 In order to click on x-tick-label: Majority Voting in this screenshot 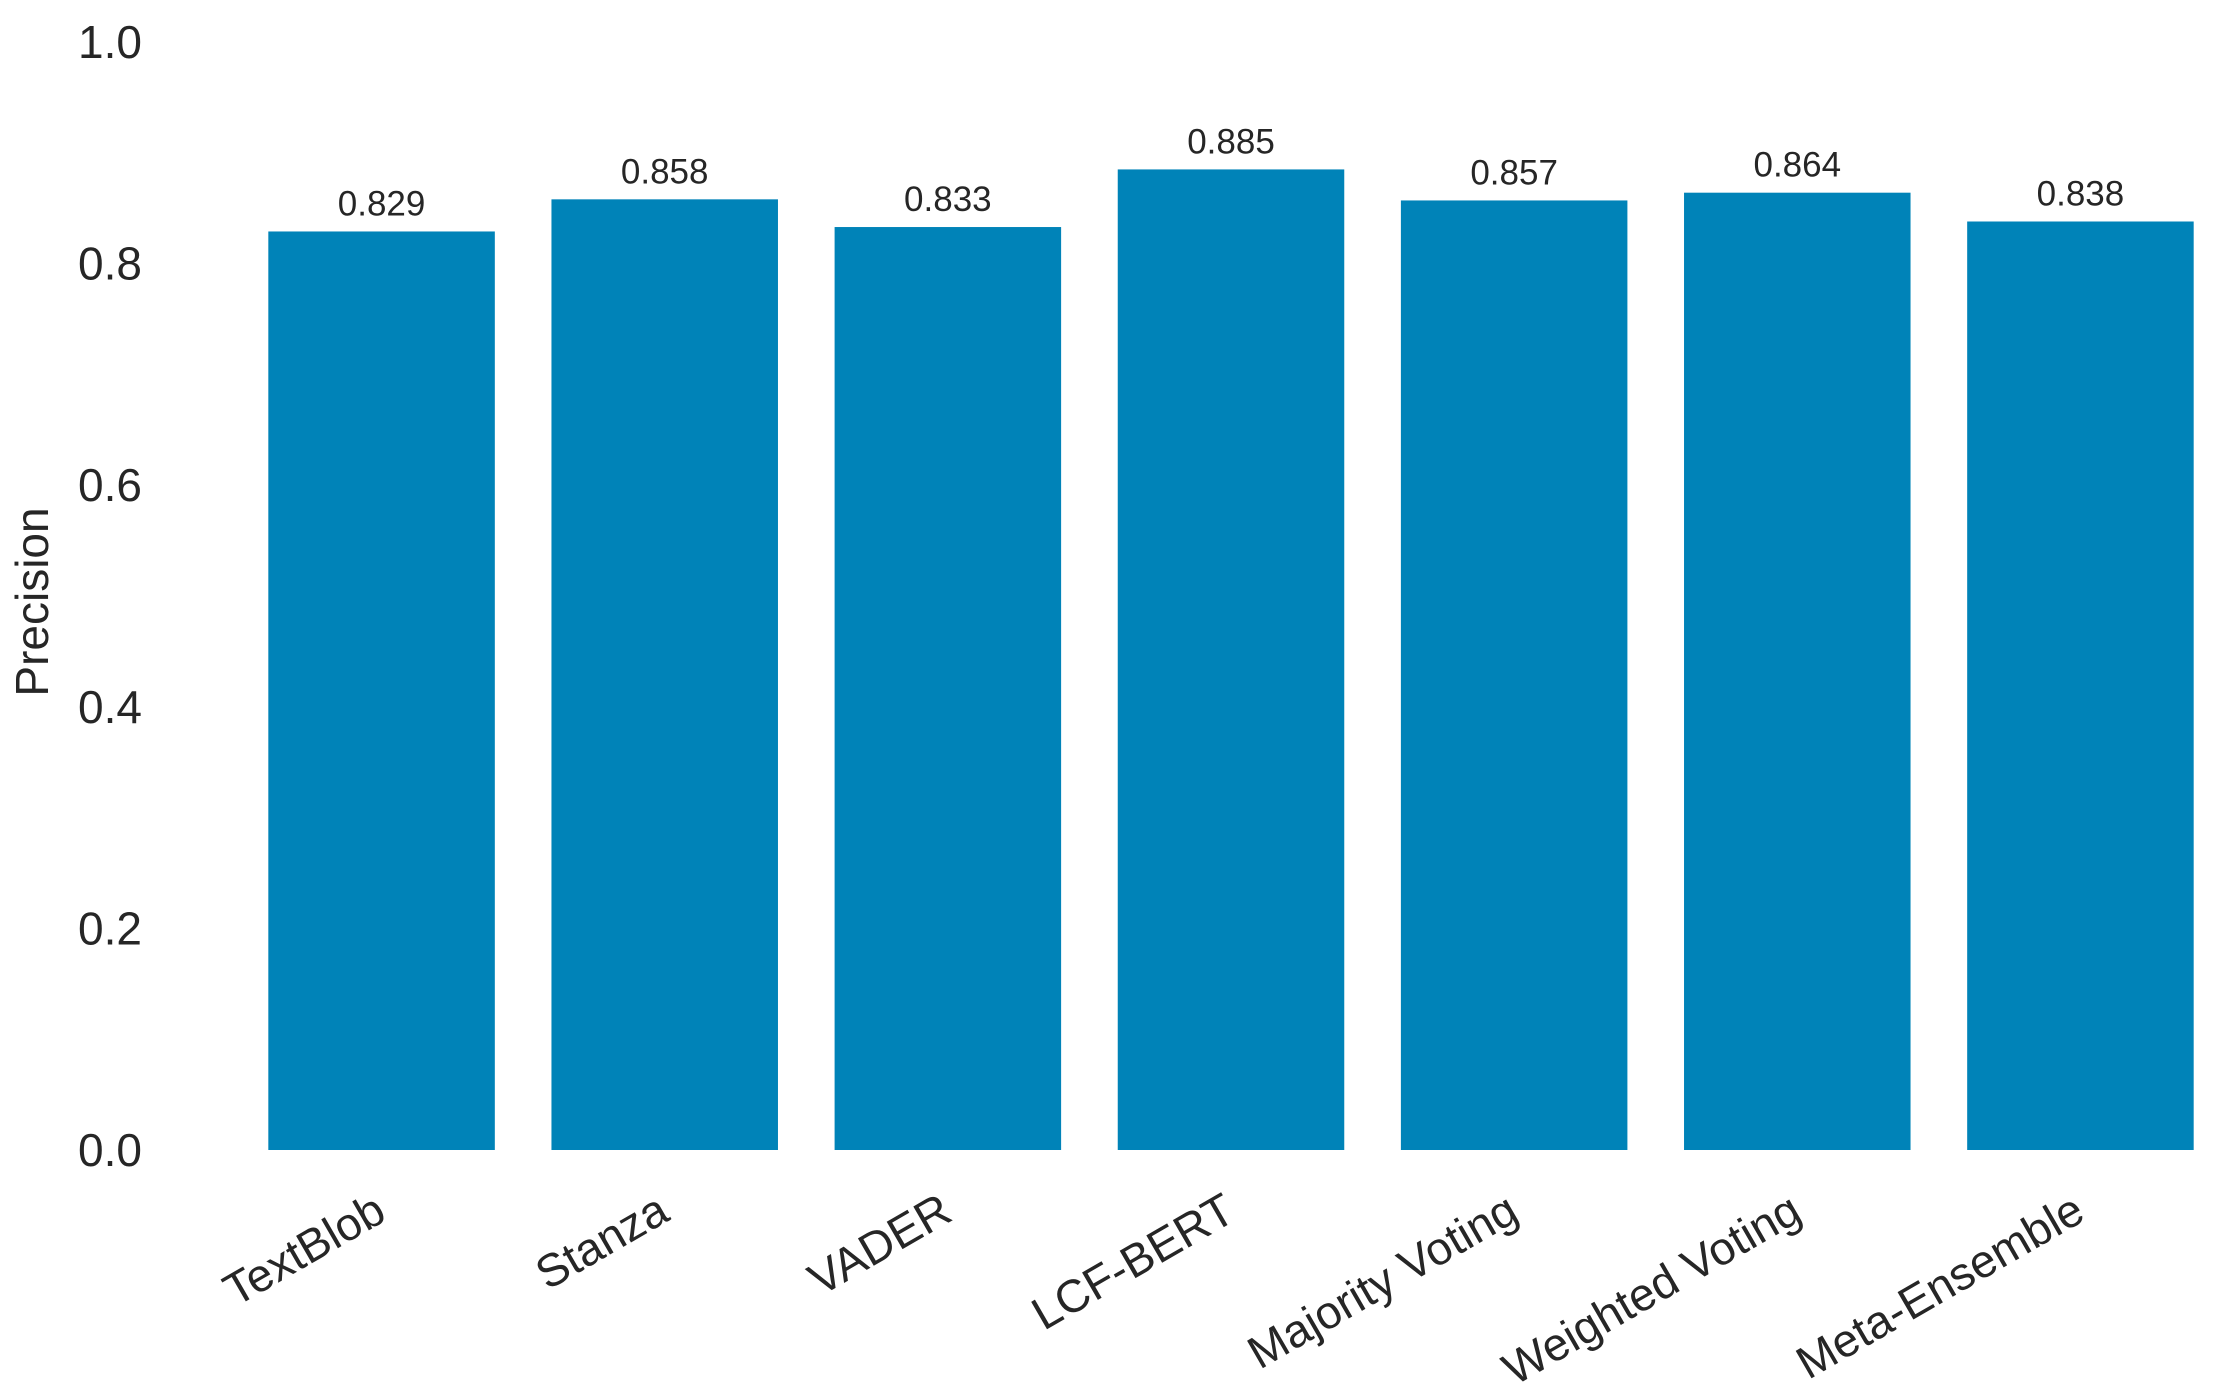, I will do `click(1382, 1281)`.